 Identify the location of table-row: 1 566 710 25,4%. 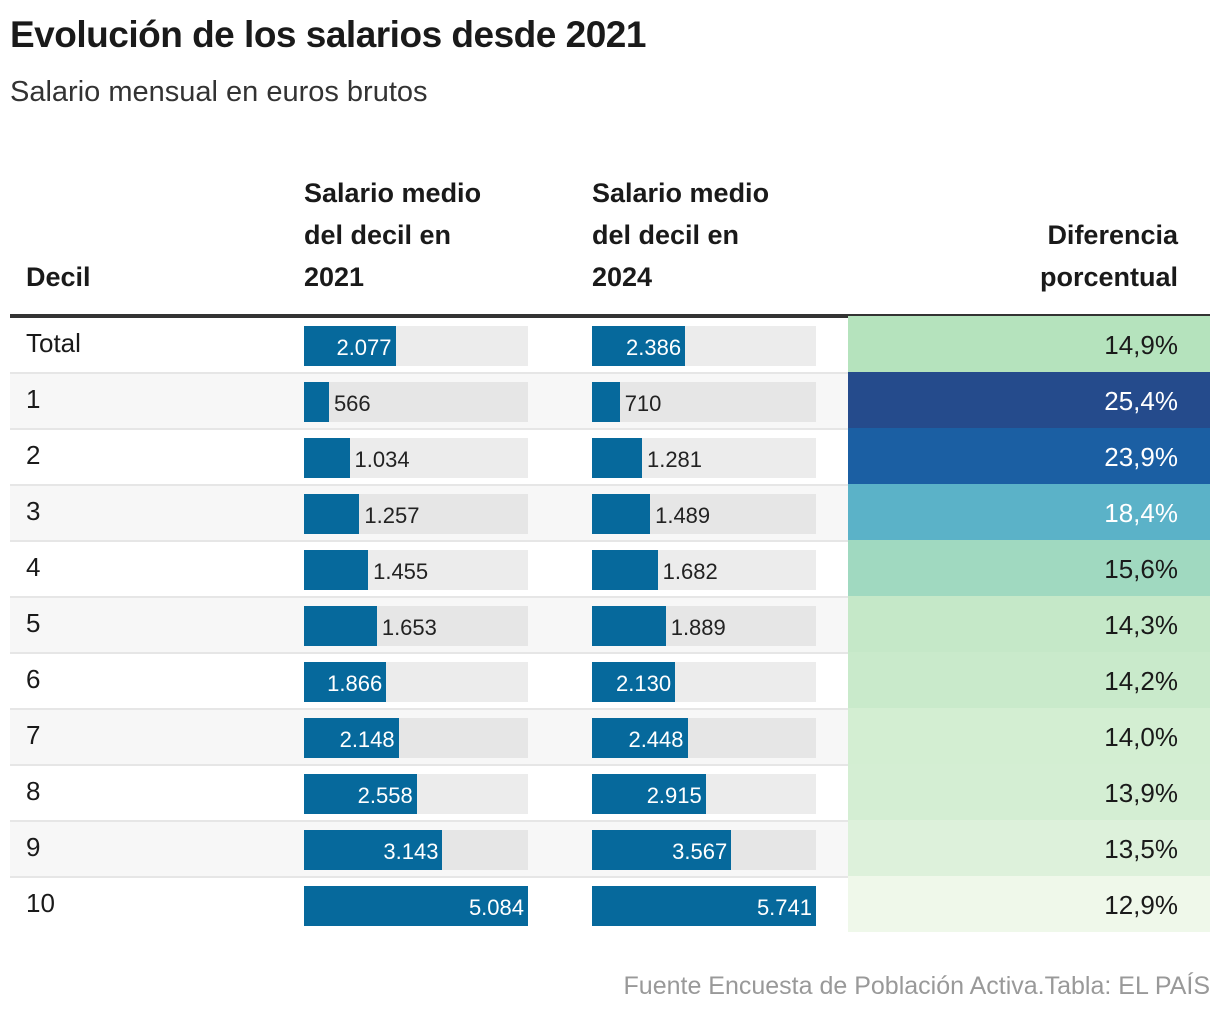
(610, 401).